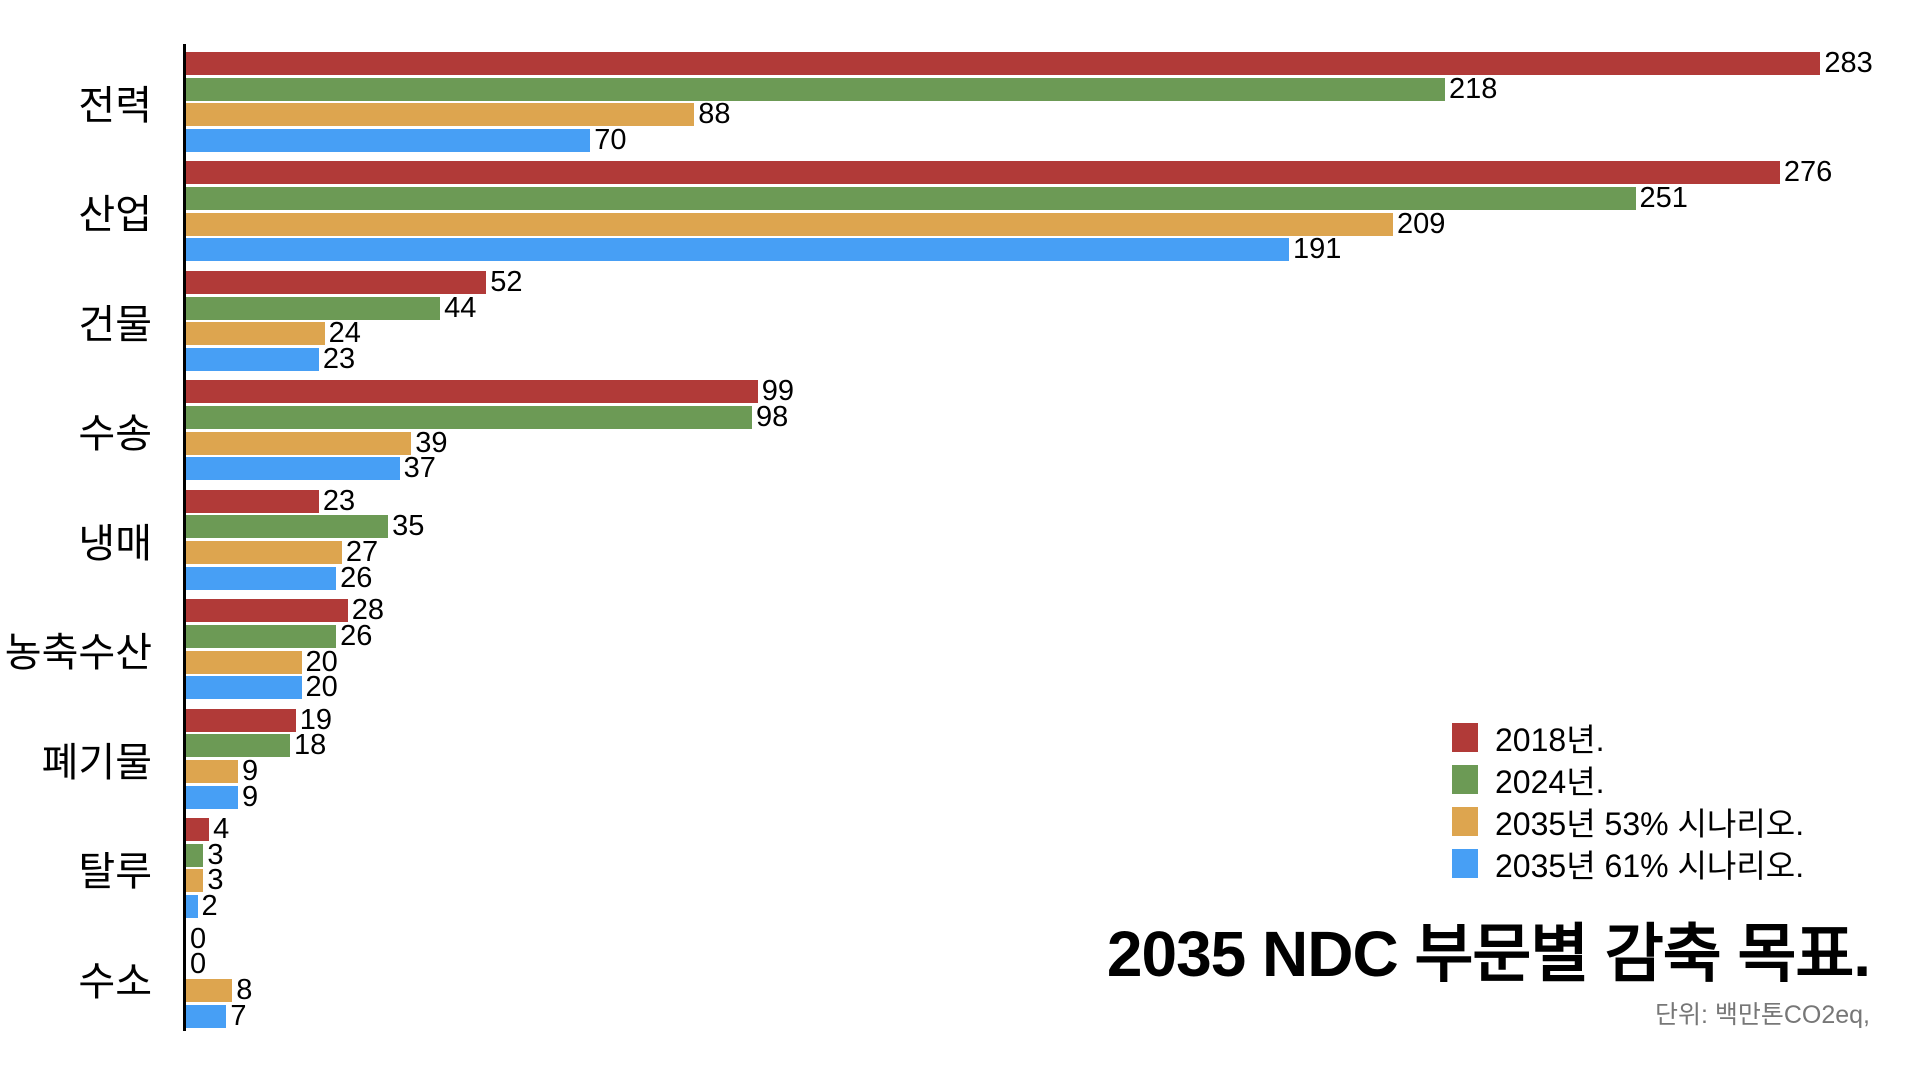 This screenshot has height=1080, width=1920. I want to click on bar-group: 276 251 209 191, so click(1029, 211).